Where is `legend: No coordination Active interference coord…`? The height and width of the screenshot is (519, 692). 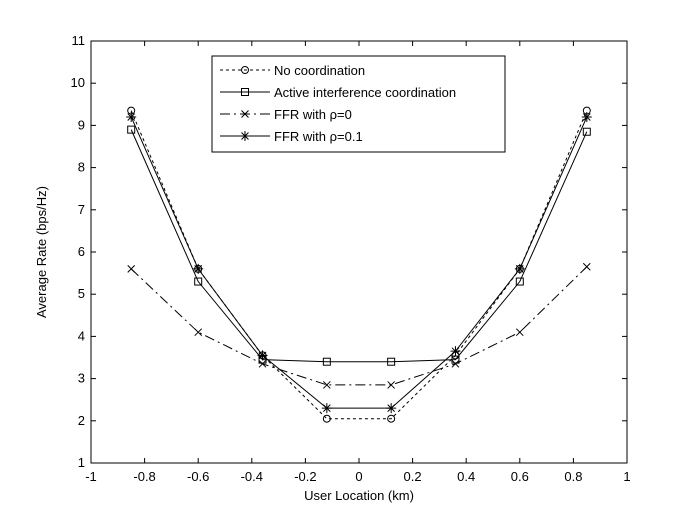 legend: No coordination Active interference coord… is located at coordinates (358, 104).